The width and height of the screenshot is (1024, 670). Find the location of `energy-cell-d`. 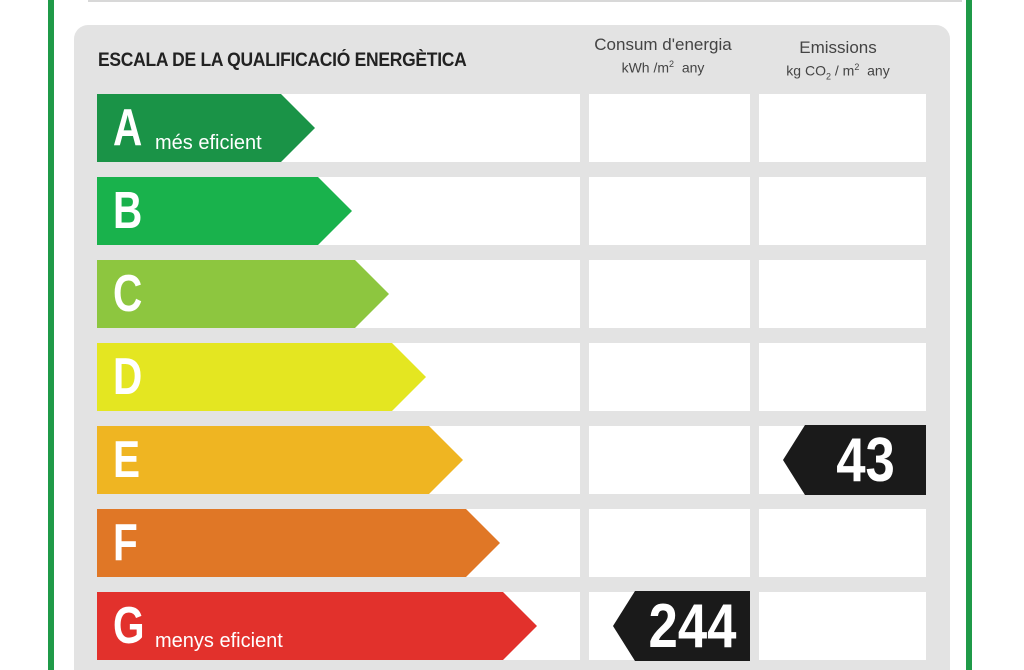

energy-cell-d is located at coordinates (669, 377).